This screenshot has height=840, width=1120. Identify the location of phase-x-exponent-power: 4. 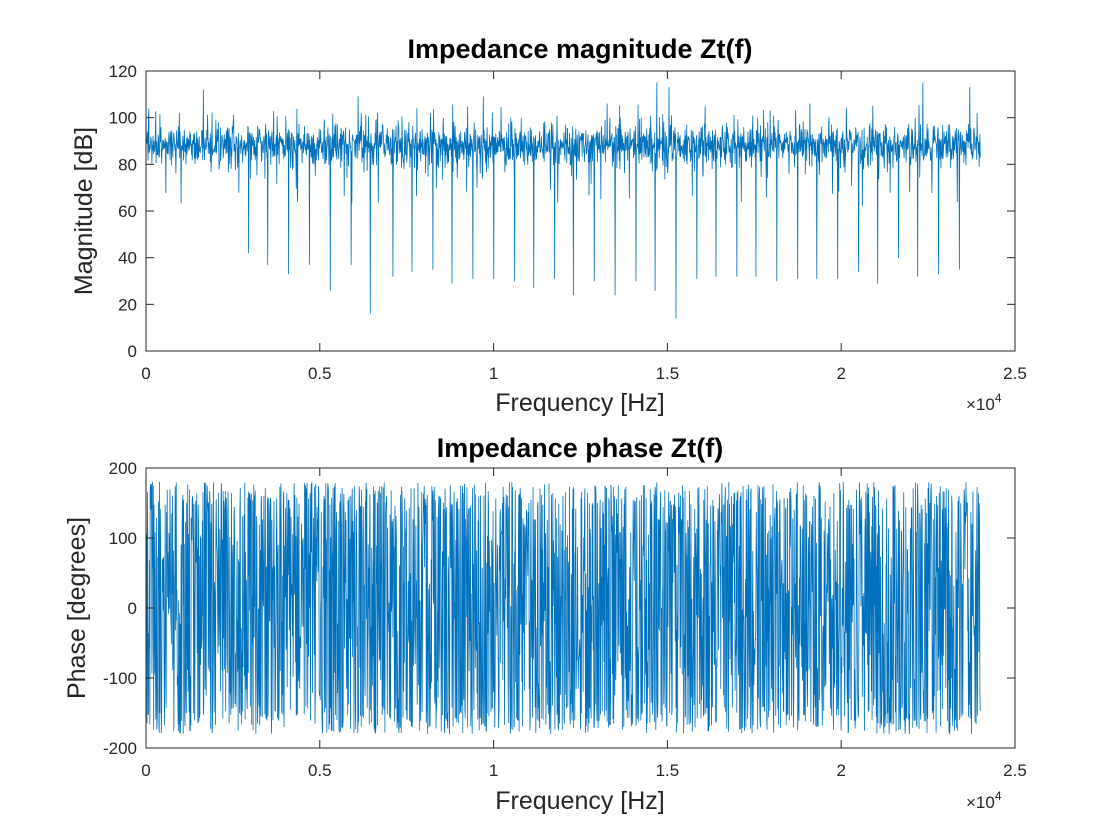
(998, 796).